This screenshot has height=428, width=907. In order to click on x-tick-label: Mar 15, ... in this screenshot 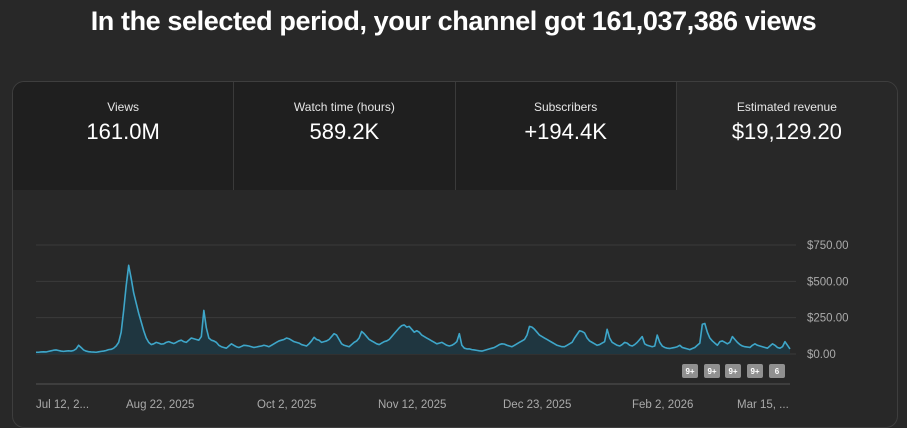, I will do `click(763, 405)`.